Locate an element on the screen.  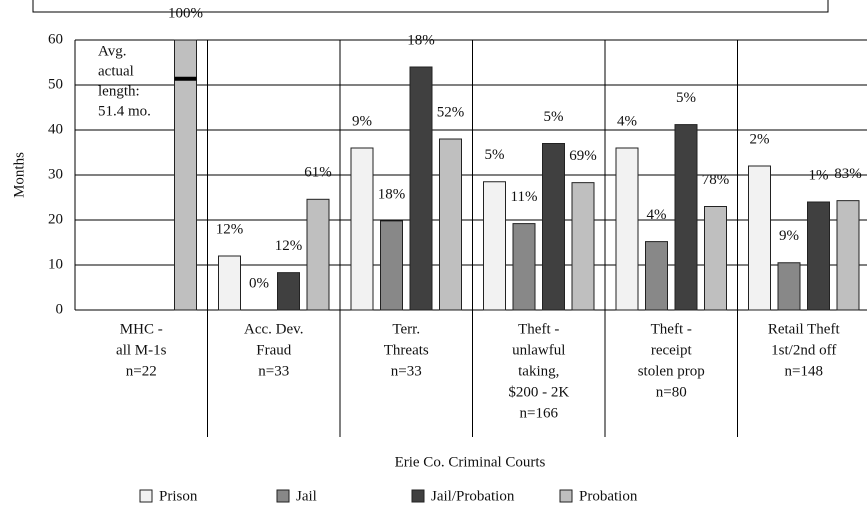
share-label: 61% is located at coordinates (318, 173).